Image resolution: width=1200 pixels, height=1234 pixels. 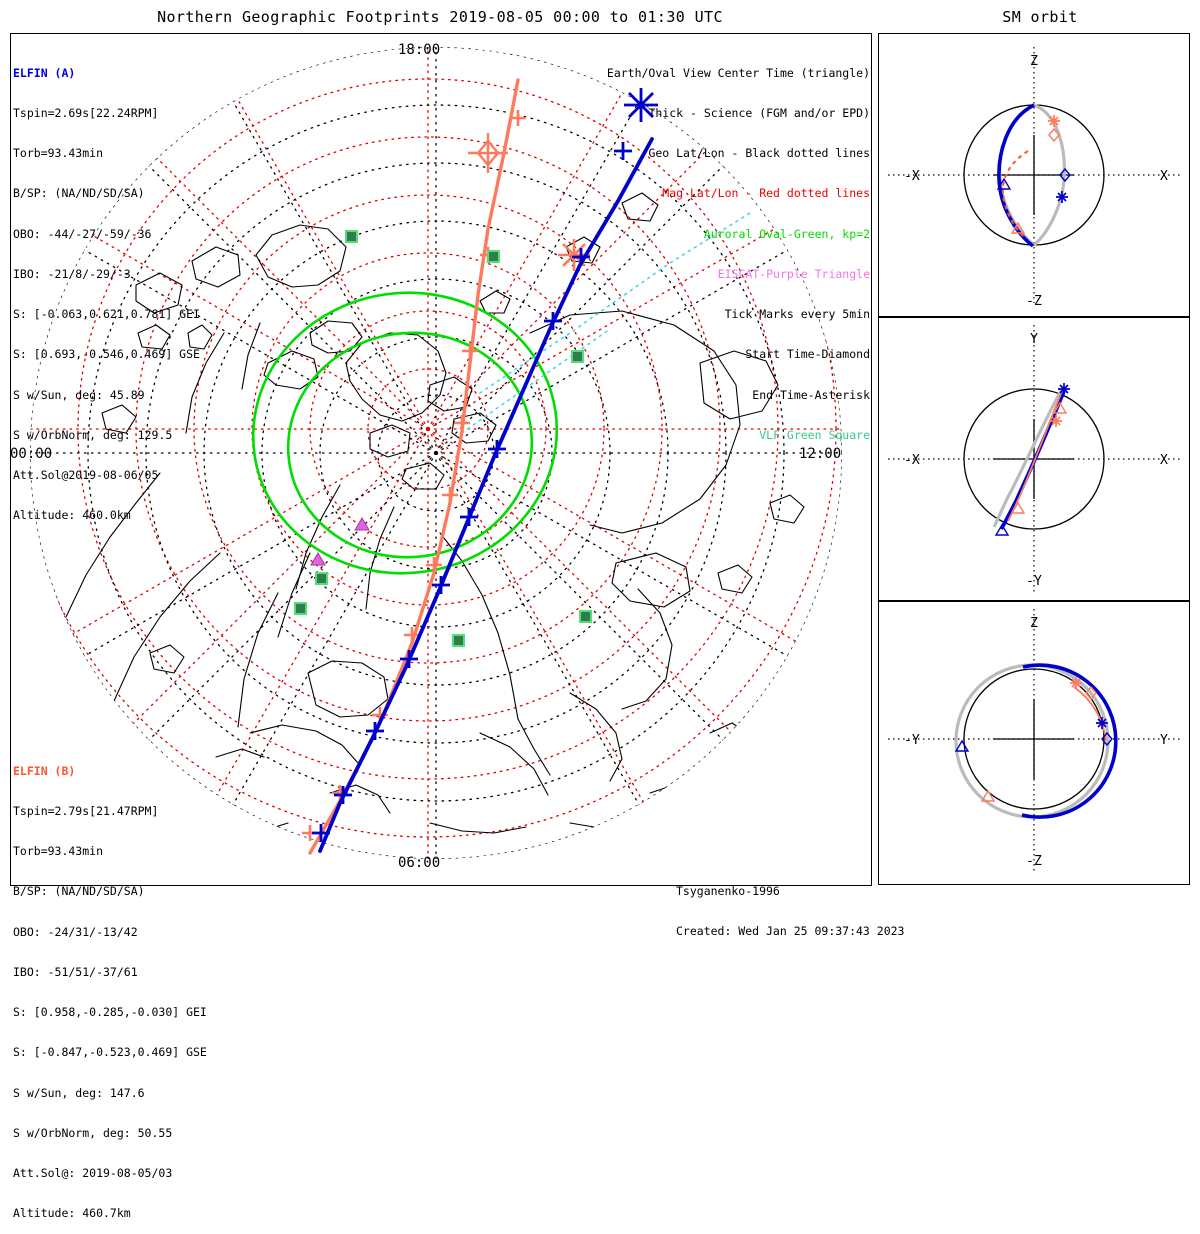 I want to click on sm3-marker-a-triangle, so click(x=962, y=745).